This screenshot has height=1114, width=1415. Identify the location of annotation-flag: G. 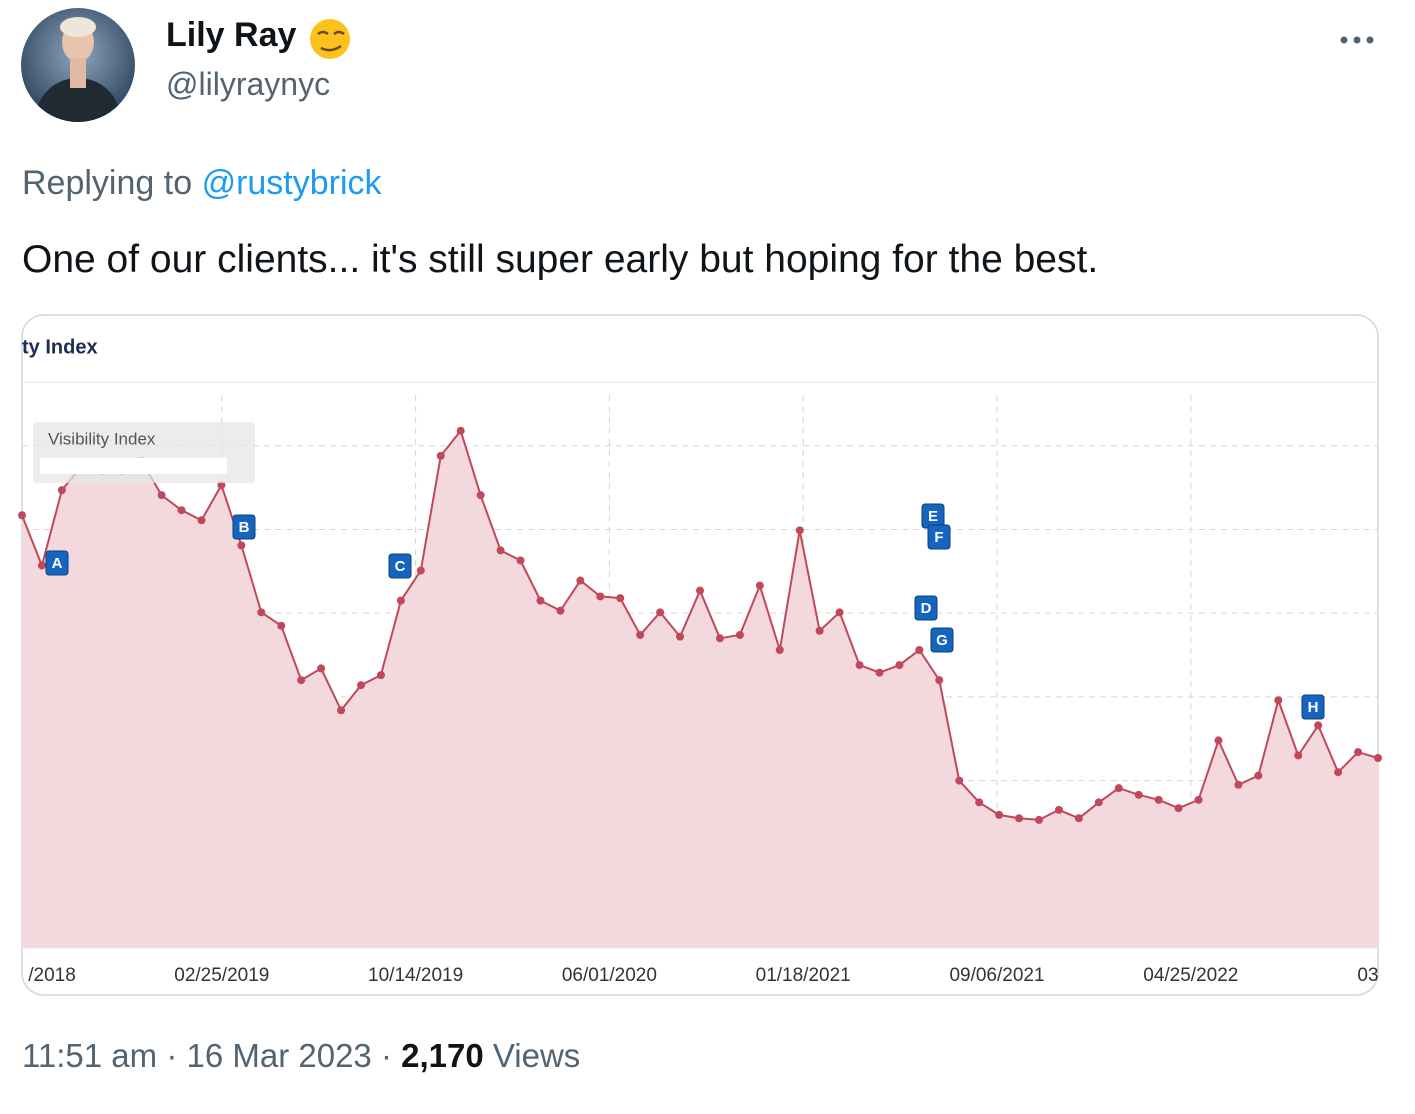
(942, 640).